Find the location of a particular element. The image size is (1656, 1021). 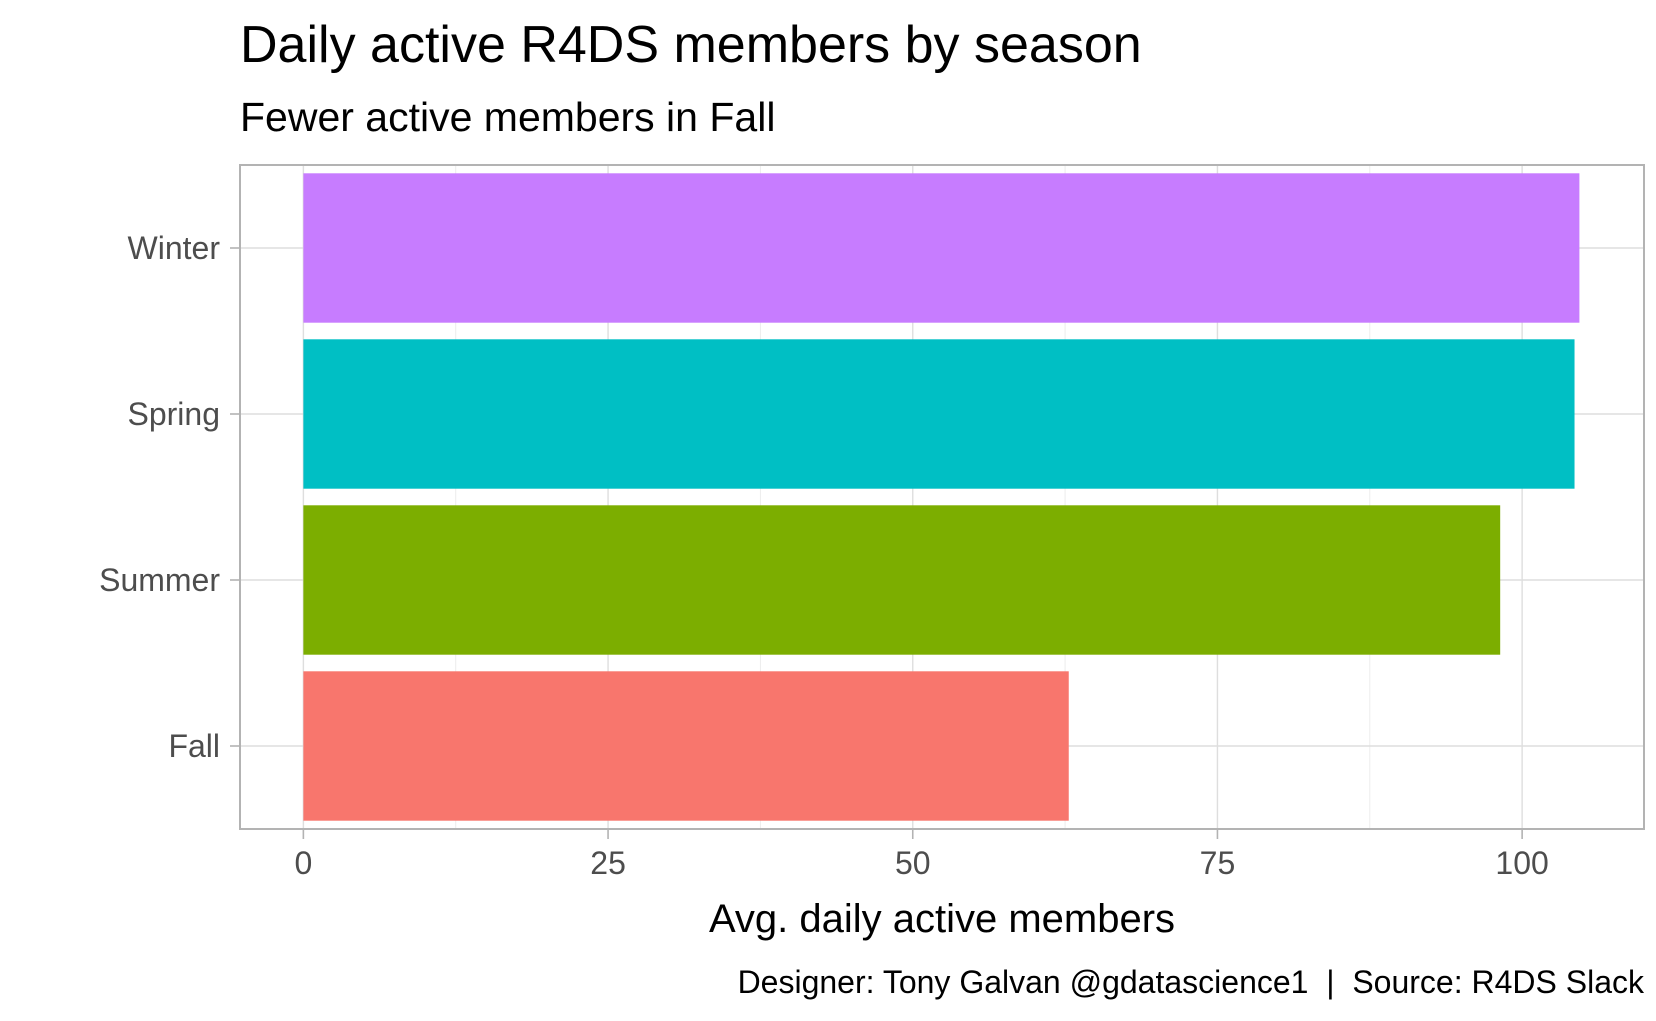

x-tick-label: 50 is located at coordinates (913, 863).